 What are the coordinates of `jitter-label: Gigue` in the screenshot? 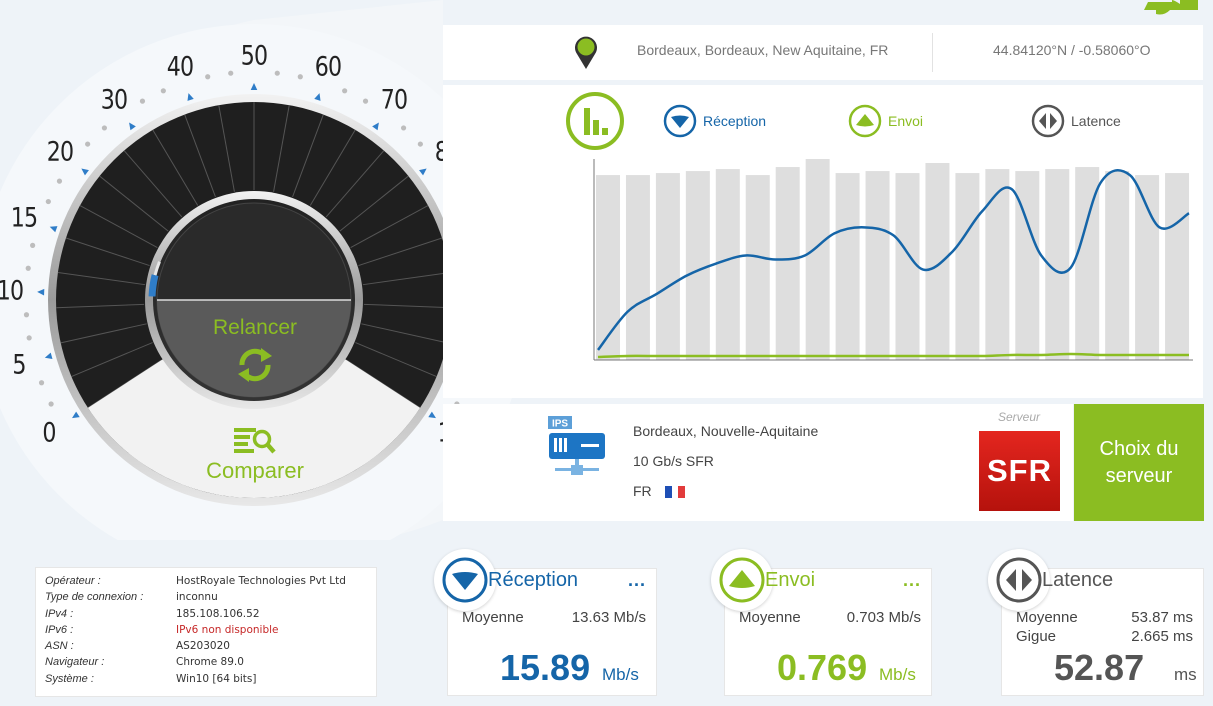 It's located at (1036, 636).